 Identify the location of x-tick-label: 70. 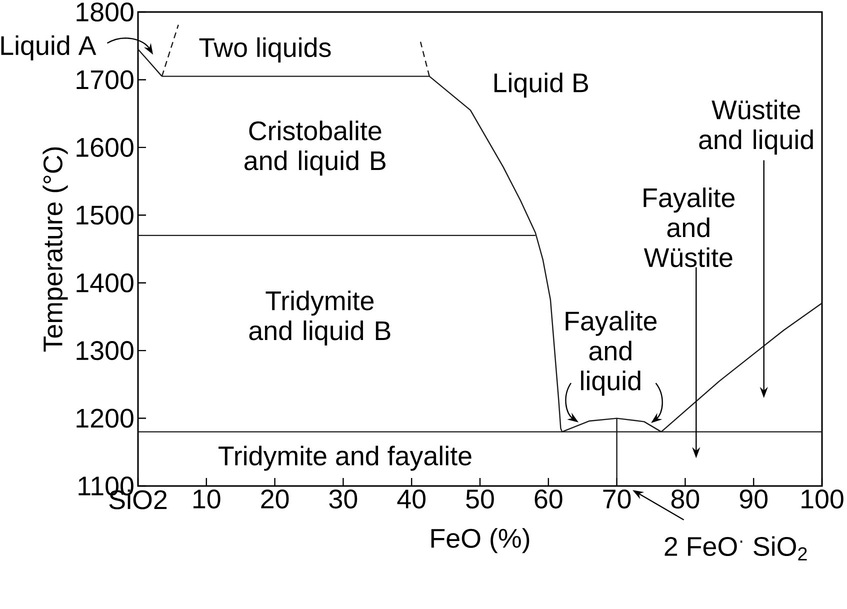
(617, 499).